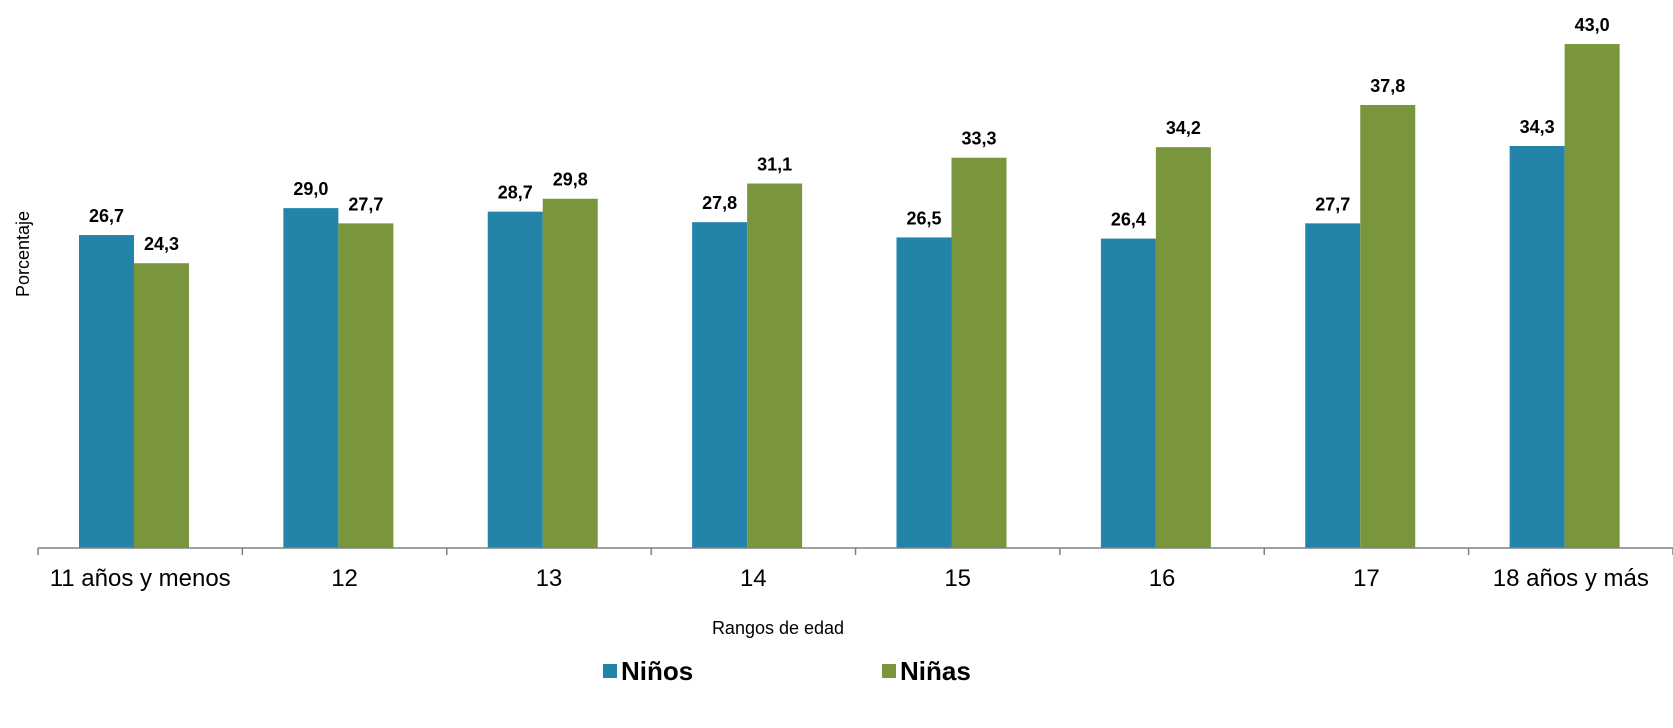 This screenshot has width=1673, height=728. I want to click on data-label-ninos: 26,5, so click(923, 218).